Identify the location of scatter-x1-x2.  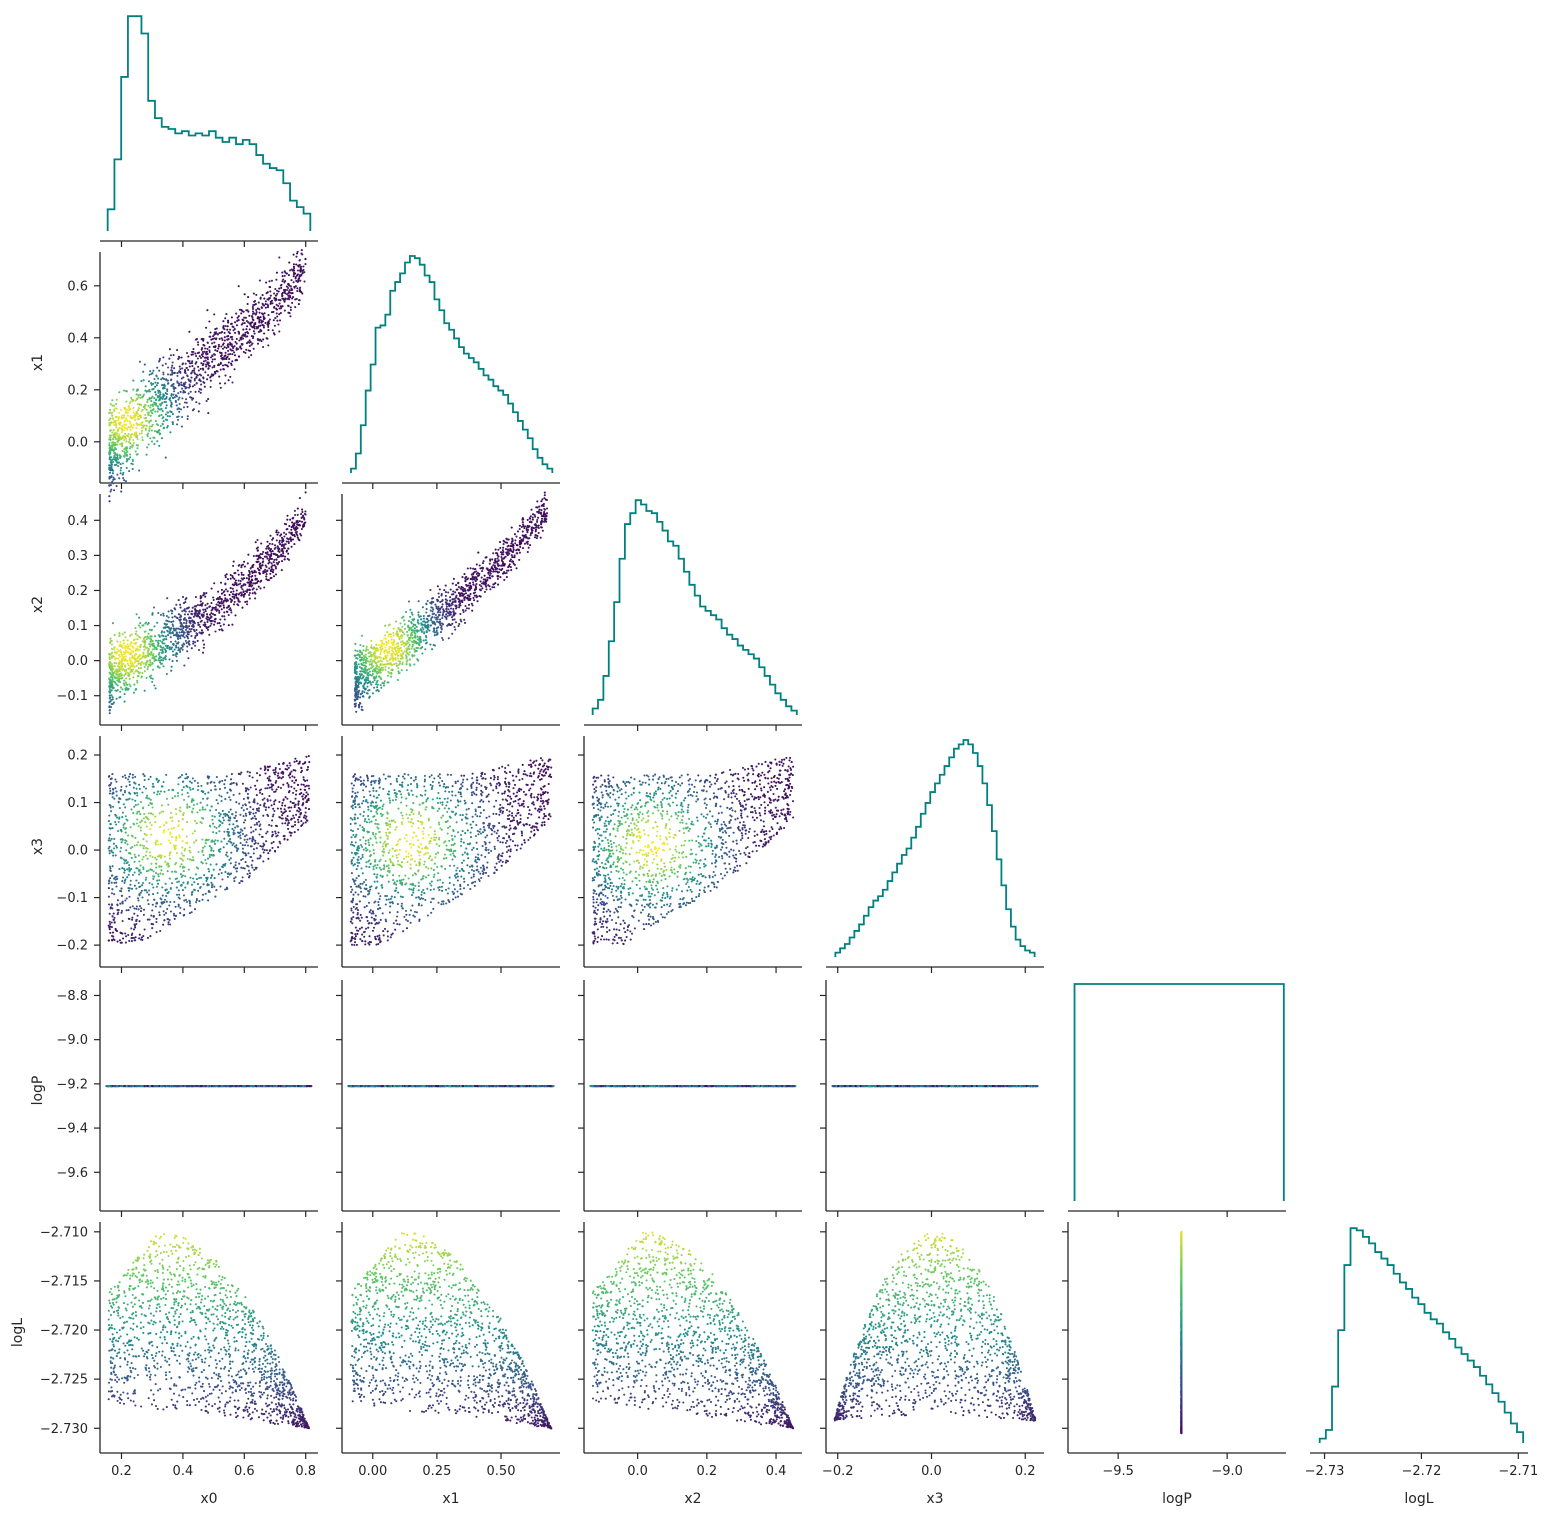
(451, 602).